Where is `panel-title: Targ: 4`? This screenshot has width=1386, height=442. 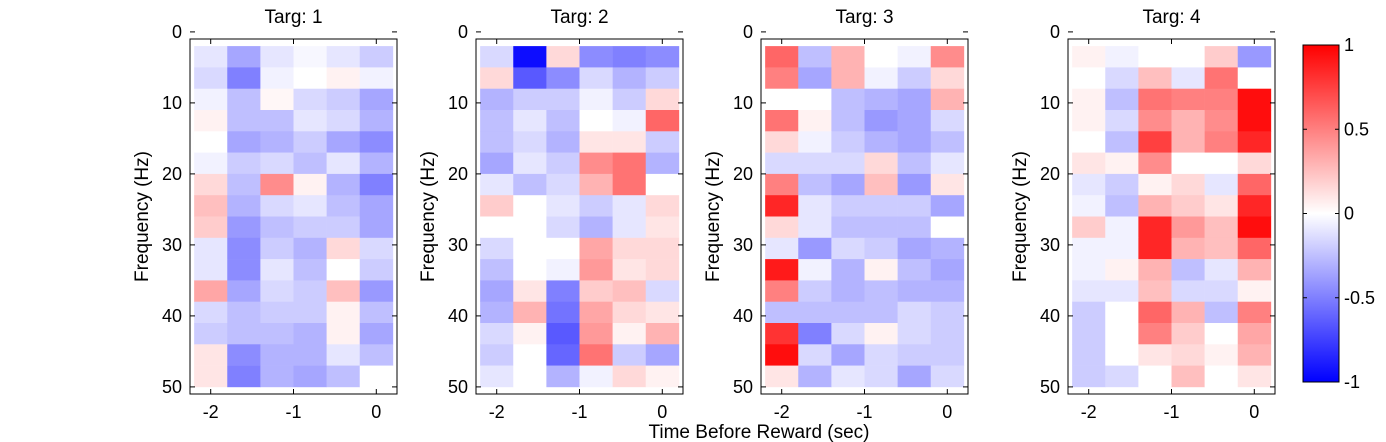
panel-title: Targ: 4 is located at coordinates (1171, 17).